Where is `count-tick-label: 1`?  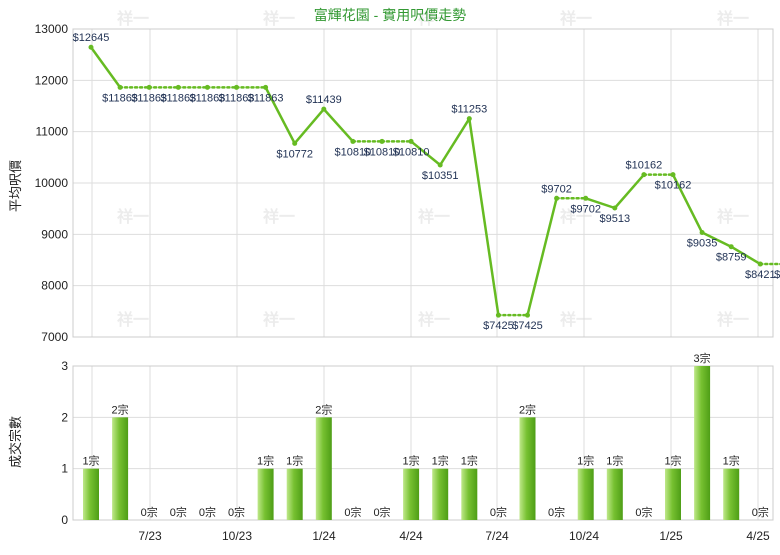
count-tick-label: 1 is located at coordinates (64, 469).